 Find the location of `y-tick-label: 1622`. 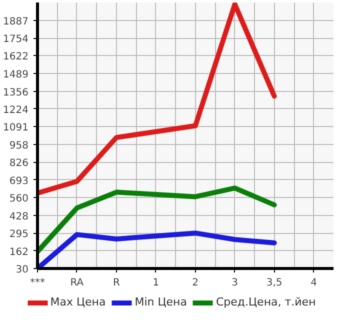

y-tick-label: 1622 is located at coordinates (16, 57).